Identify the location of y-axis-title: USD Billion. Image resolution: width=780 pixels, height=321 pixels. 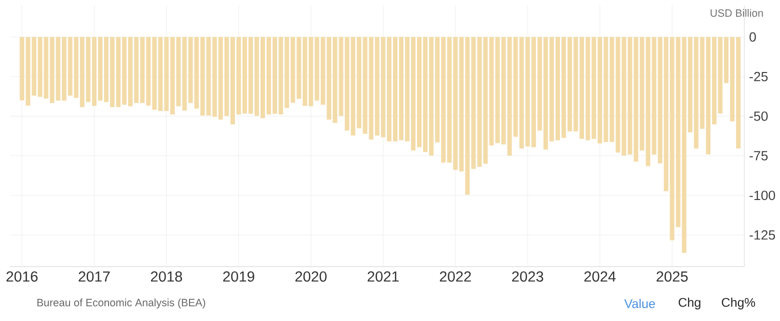
(736, 12).